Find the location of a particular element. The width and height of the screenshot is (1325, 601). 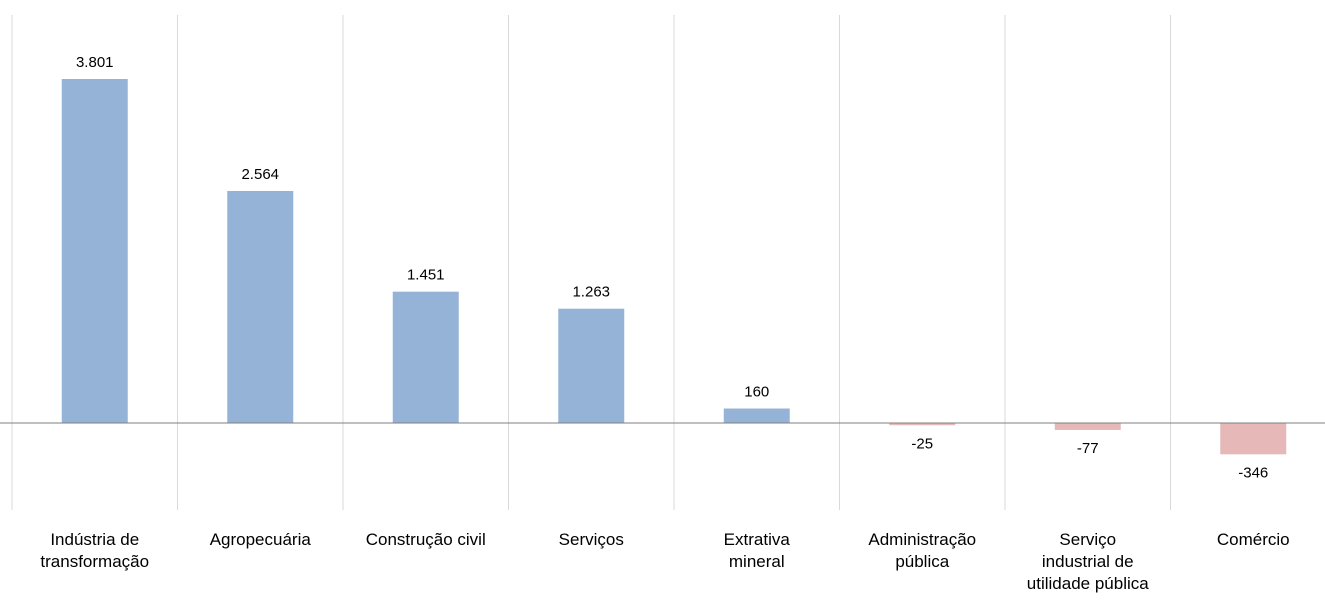

data-label: 3.801 is located at coordinates (95, 62).